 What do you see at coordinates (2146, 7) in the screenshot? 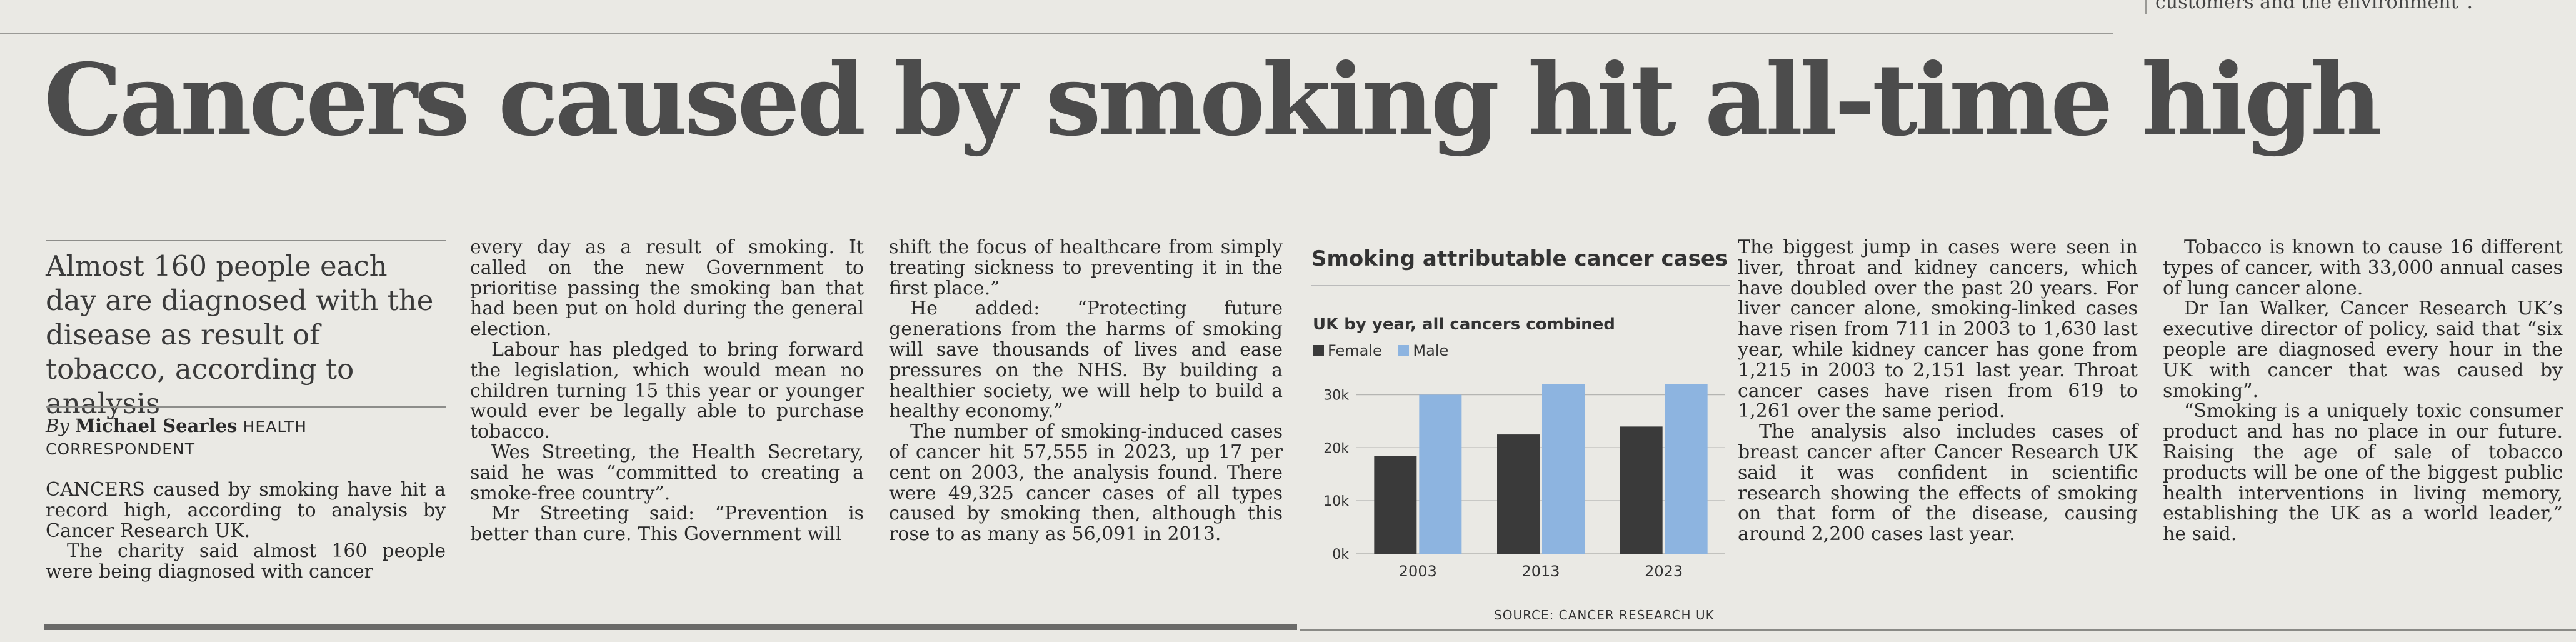
I see `top-column-rule` at bounding box center [2146, 7].